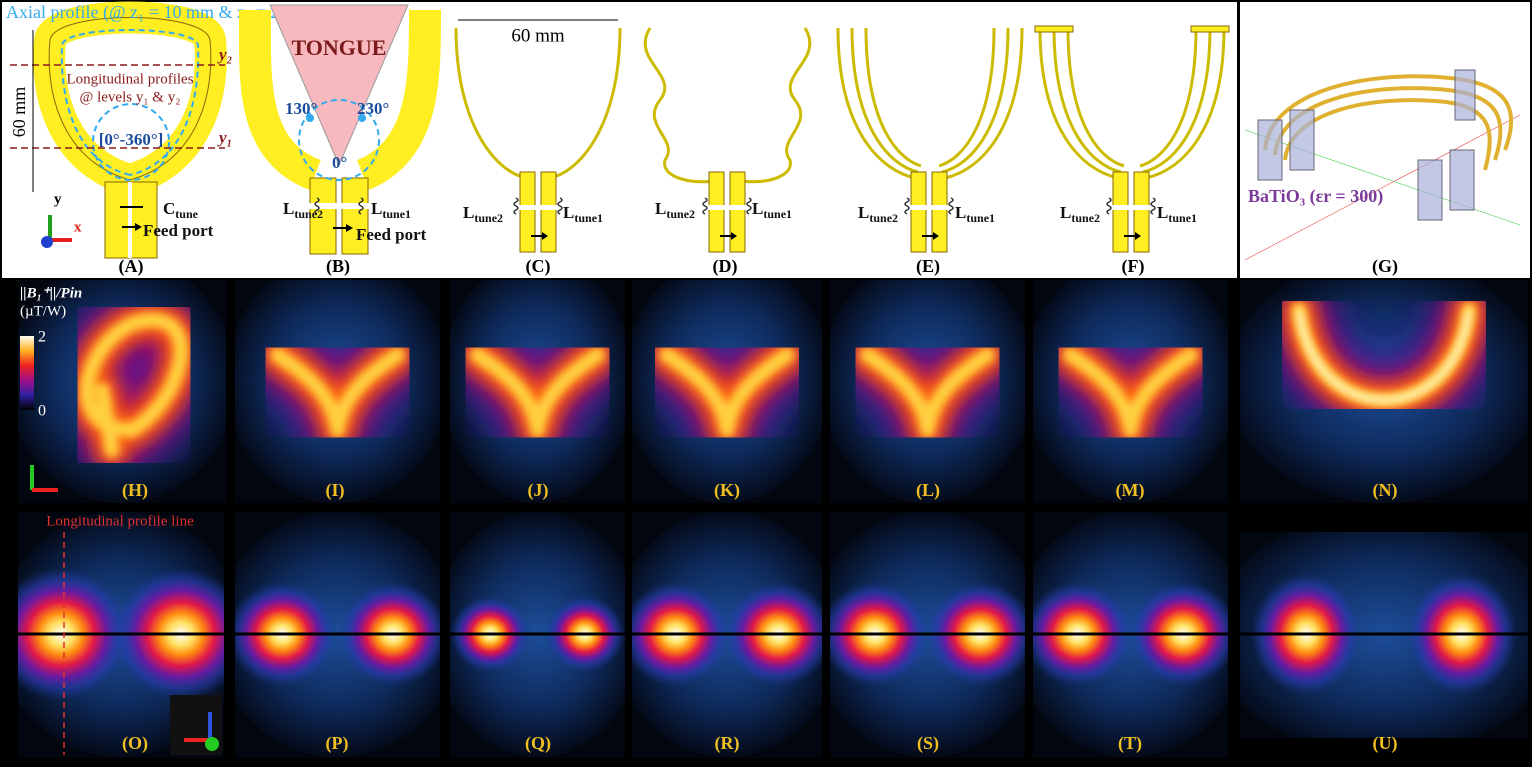  What do you see at coordinates (928, 743) in the screenshot?
I see `panel-label: (S)` at bounding box center [928, 743].